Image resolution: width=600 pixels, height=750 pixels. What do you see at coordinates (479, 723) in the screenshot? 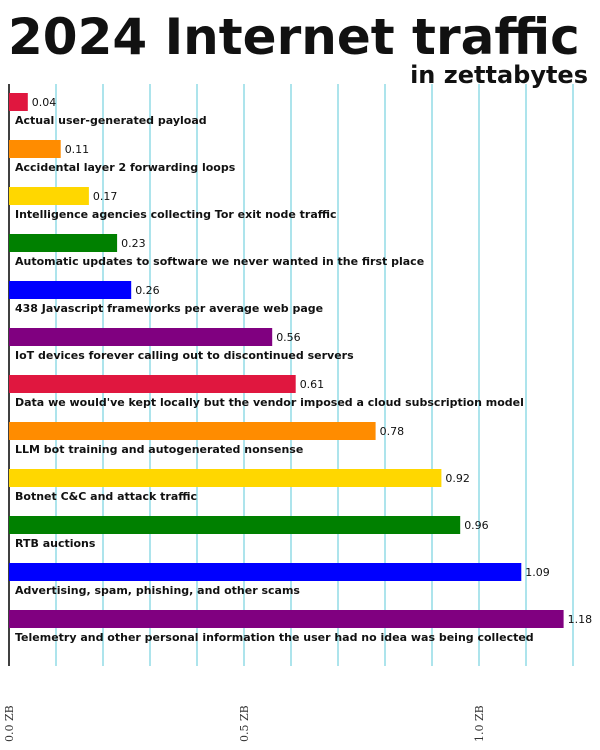
I see `x-tick-label: 1.0 ZB` at bounding box center [479, 723].